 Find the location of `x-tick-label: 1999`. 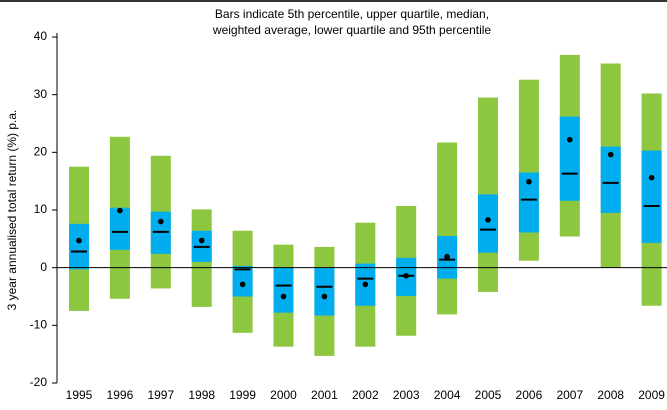

x-tick-label: 1999 is located at coordinates (242, 395).